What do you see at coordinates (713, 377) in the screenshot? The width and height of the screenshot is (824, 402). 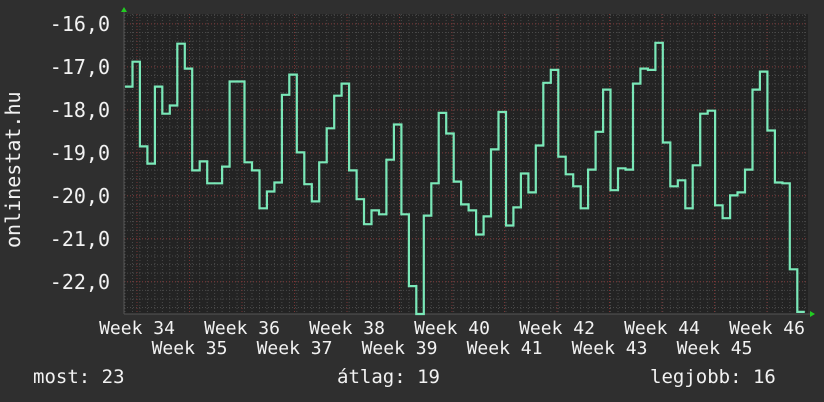 I see `best-rank: legjobb: 16` at bounding box center [713, 377].